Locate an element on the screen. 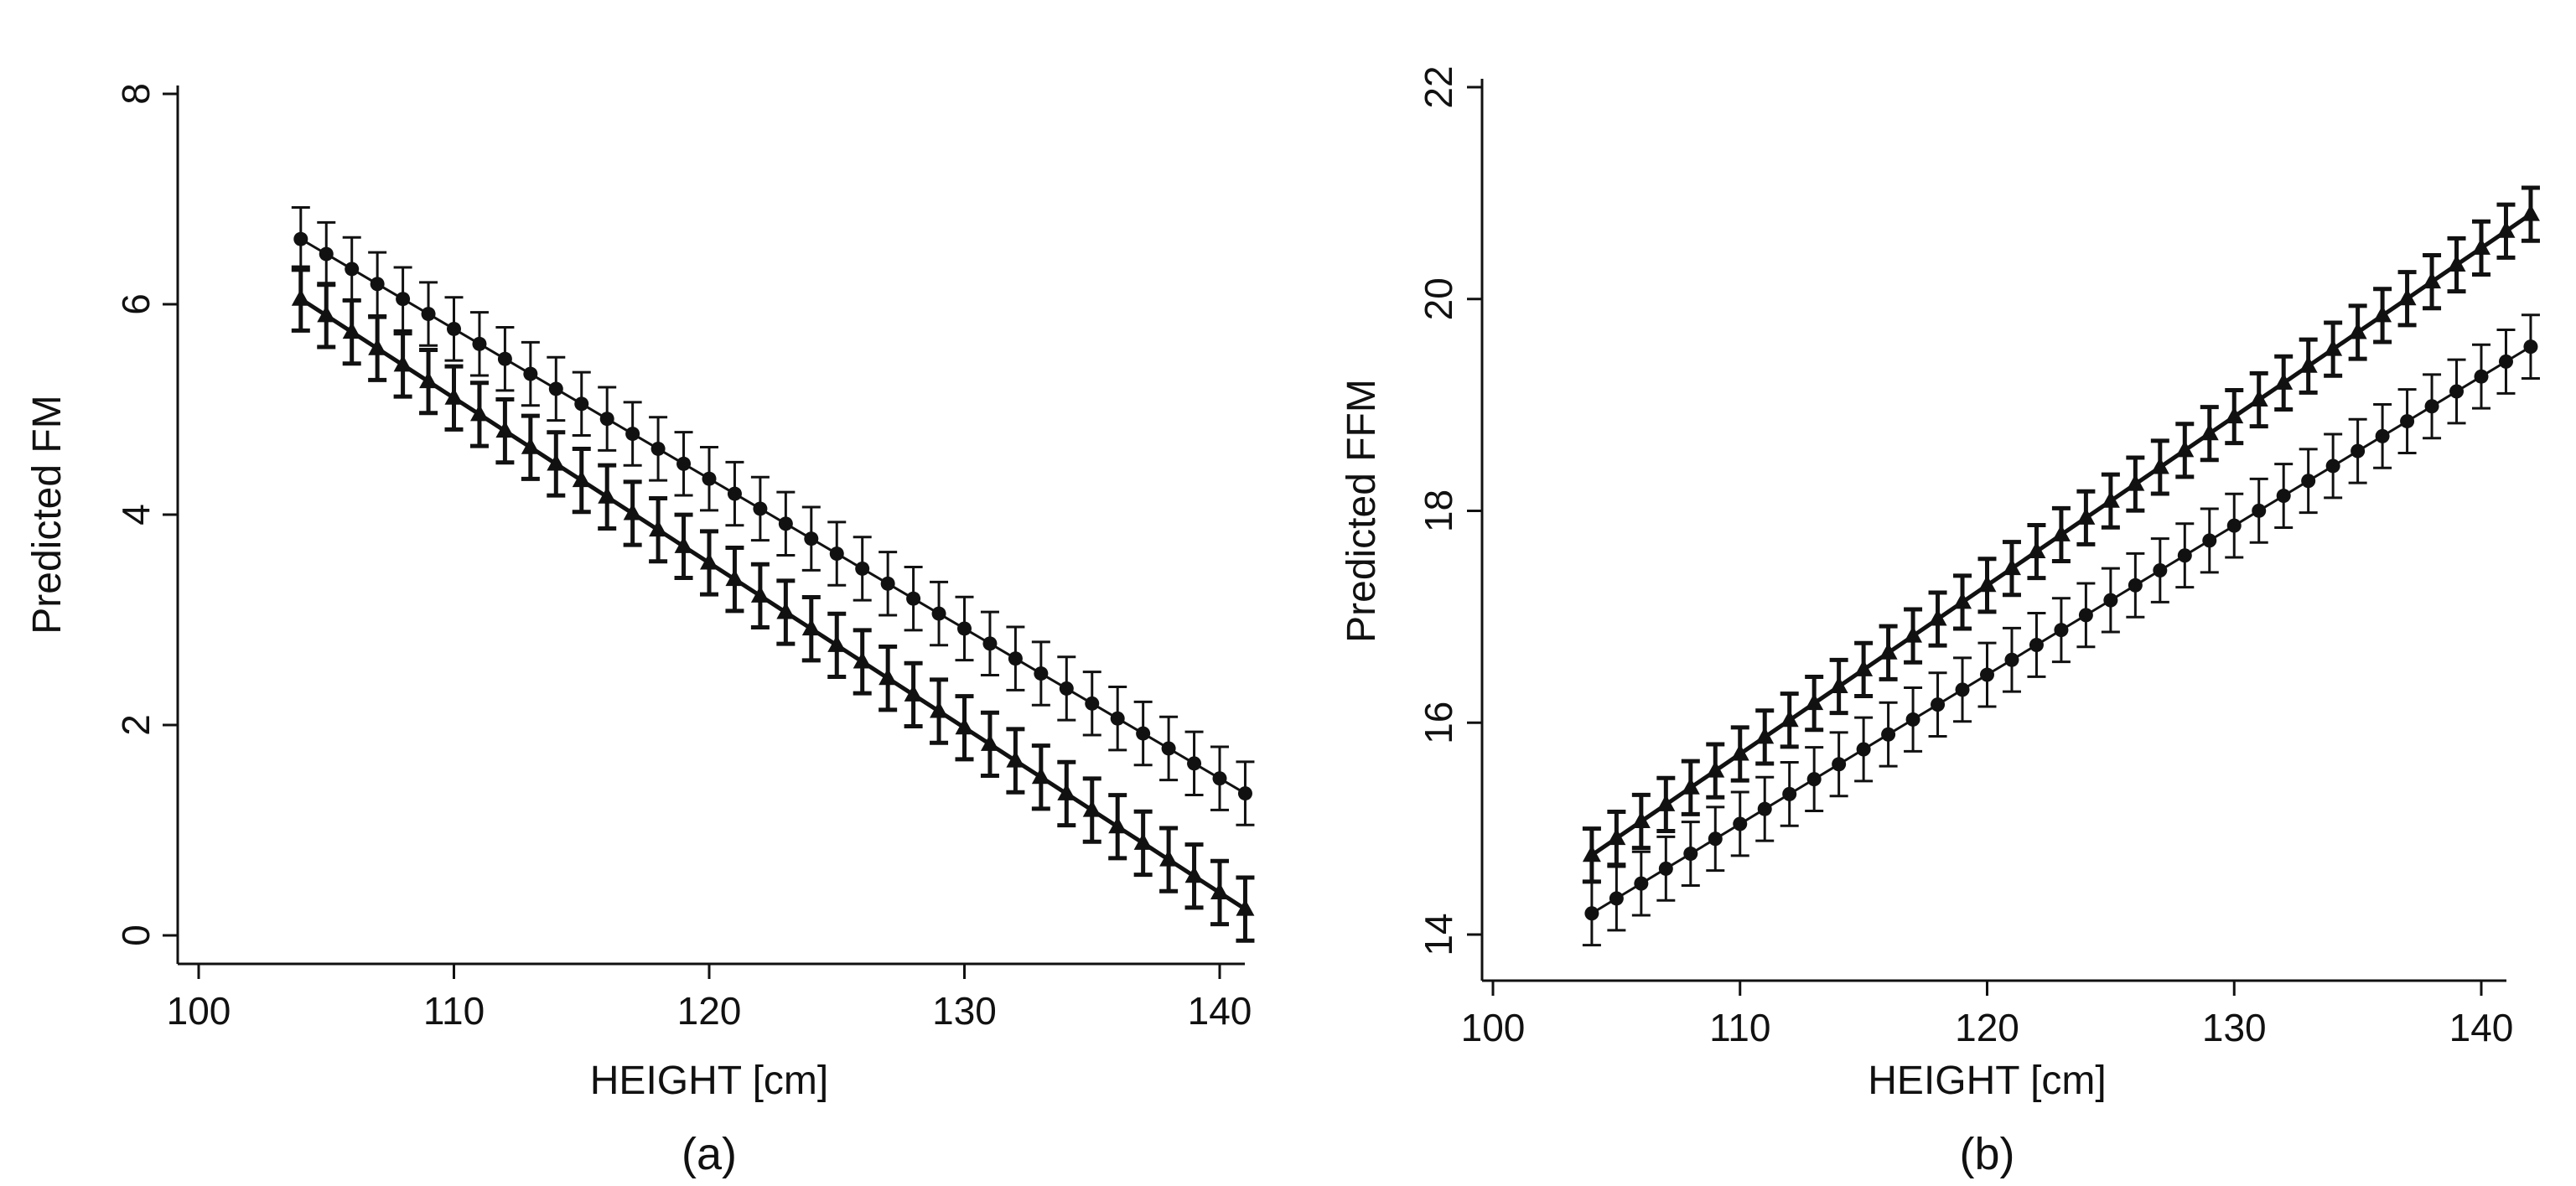 This screenshot has width=2576, height=1186. panel-b-y-ticks: 14 16 18 20 22 is located at coordinates (1449, 510).